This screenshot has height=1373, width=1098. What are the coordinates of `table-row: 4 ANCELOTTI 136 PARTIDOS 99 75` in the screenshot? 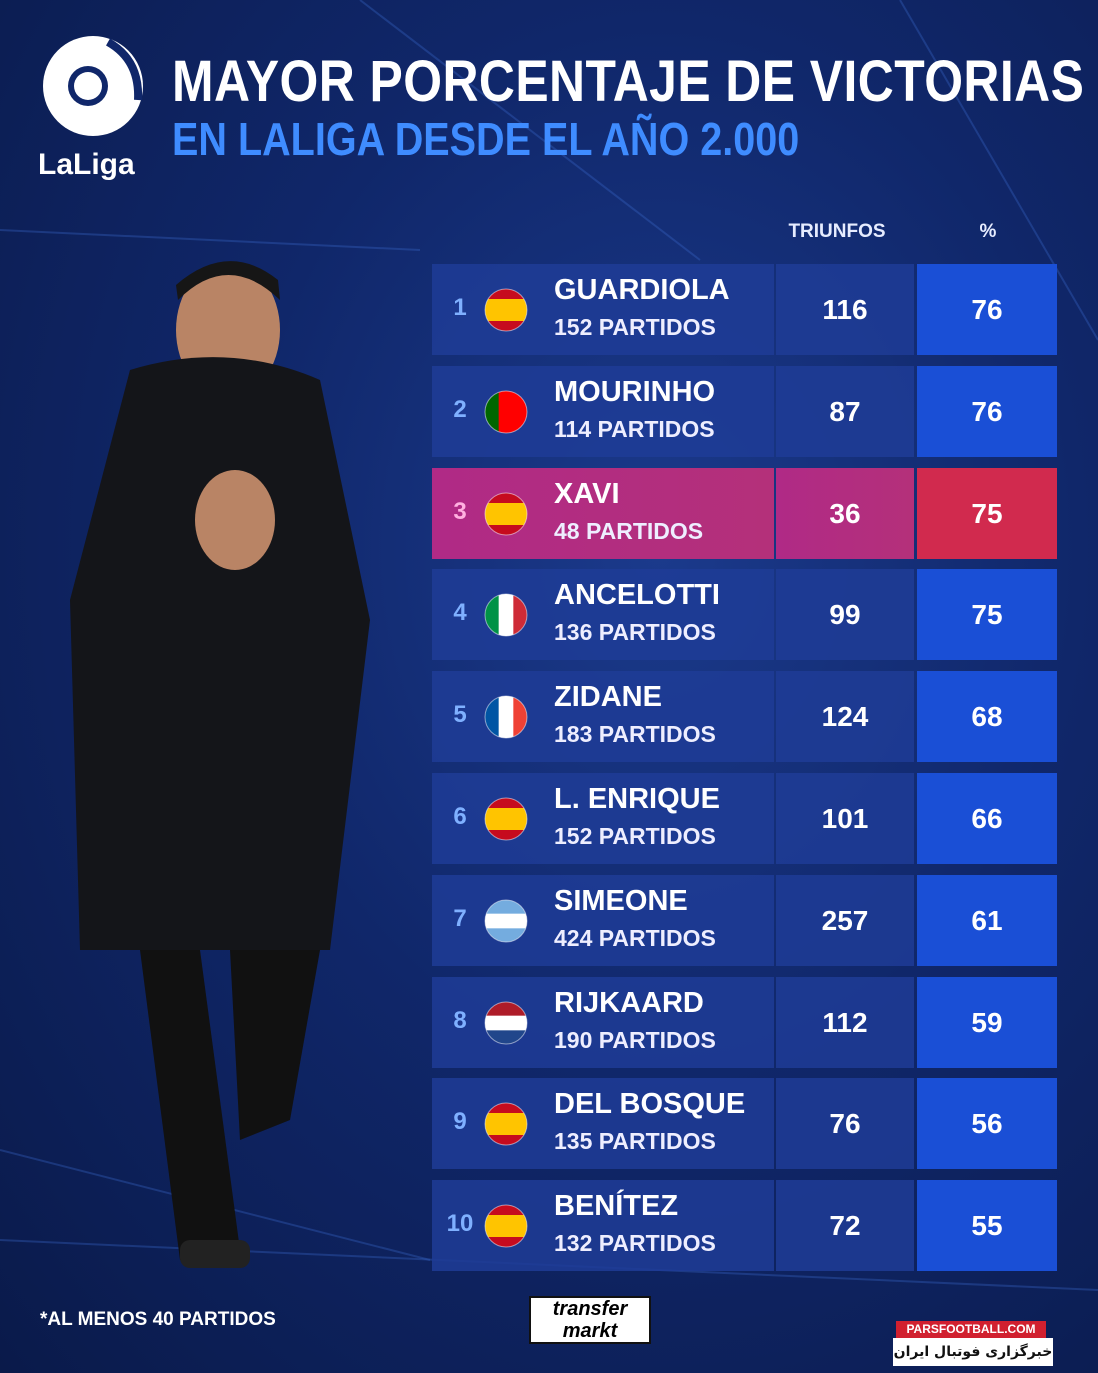 It's located at (744, 615).